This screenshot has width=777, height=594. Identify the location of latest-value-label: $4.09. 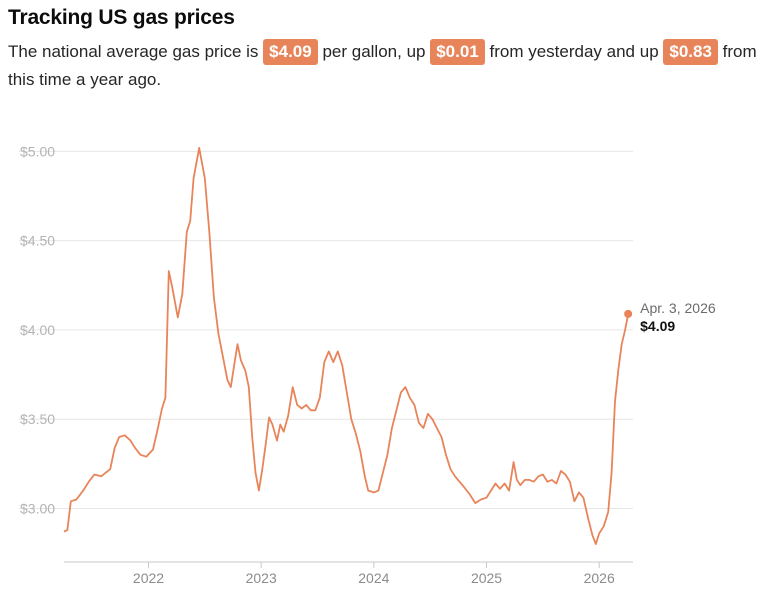
(657, 326).